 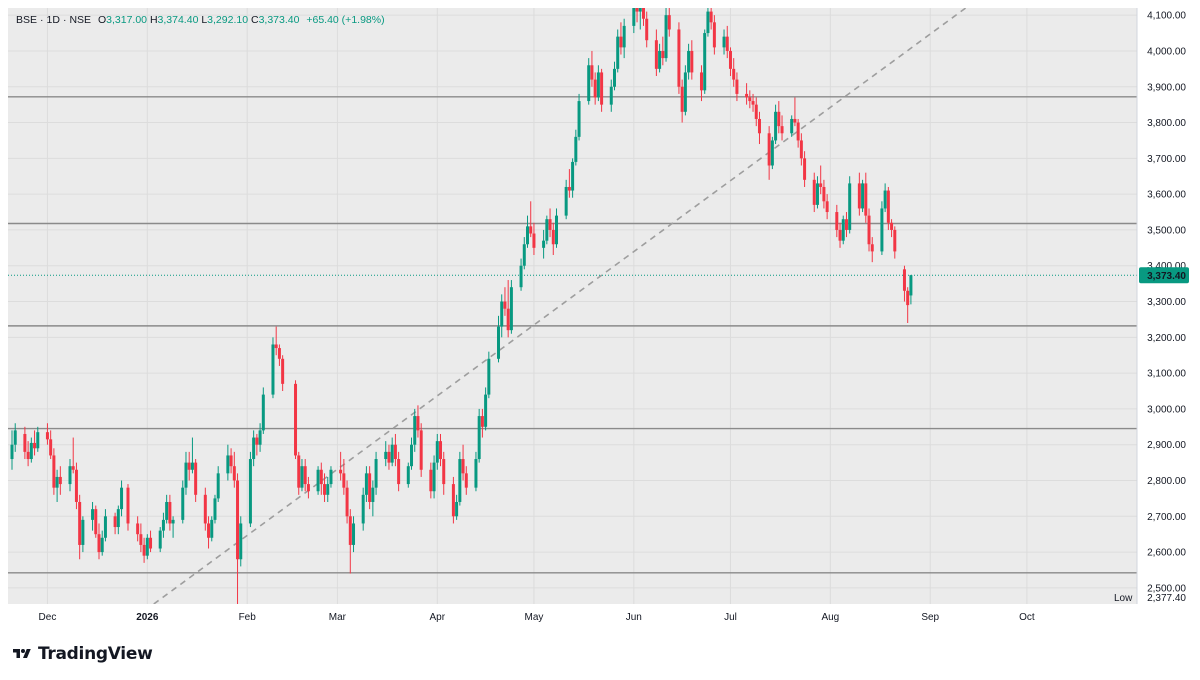 What do you see at coordinates (1166, 159) in the screenshot?
I see `price-tick-label: 3,700.00` at bounding box center [1166, 159].